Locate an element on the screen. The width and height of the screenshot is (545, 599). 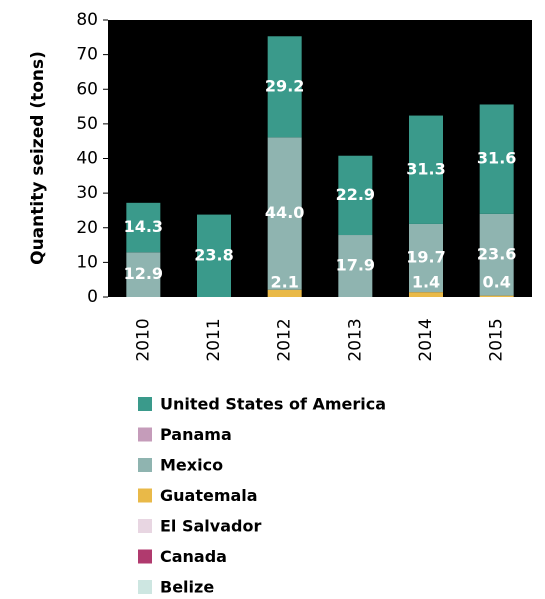
x-tick-label: 2013 is located at coordinates (355, 339).